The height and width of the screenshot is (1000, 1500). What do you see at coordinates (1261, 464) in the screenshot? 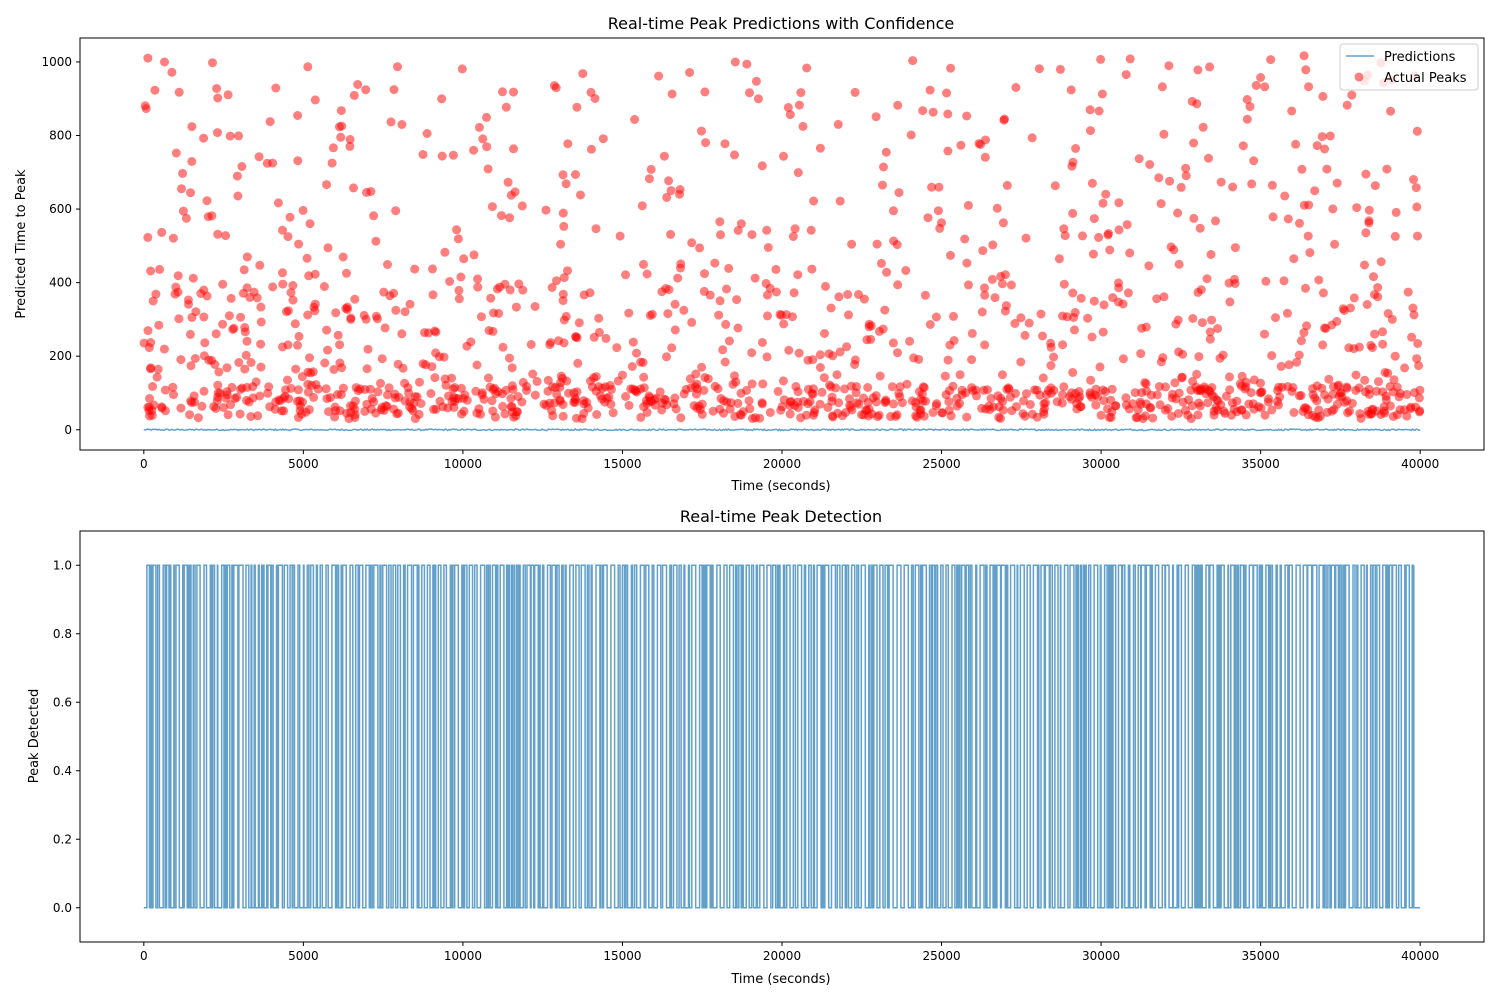
I see `top-x-tick-label-7: 35000` at bounding box center [1261, 464].